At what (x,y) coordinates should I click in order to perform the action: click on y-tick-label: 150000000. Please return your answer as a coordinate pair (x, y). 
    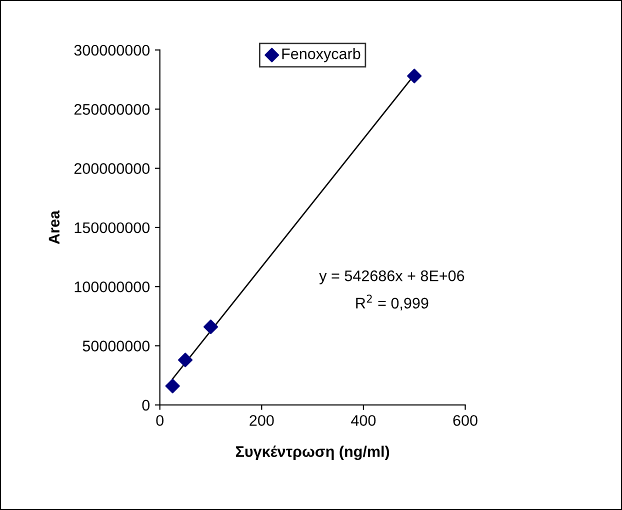
    Looking at the image, I should click on (112, 228).